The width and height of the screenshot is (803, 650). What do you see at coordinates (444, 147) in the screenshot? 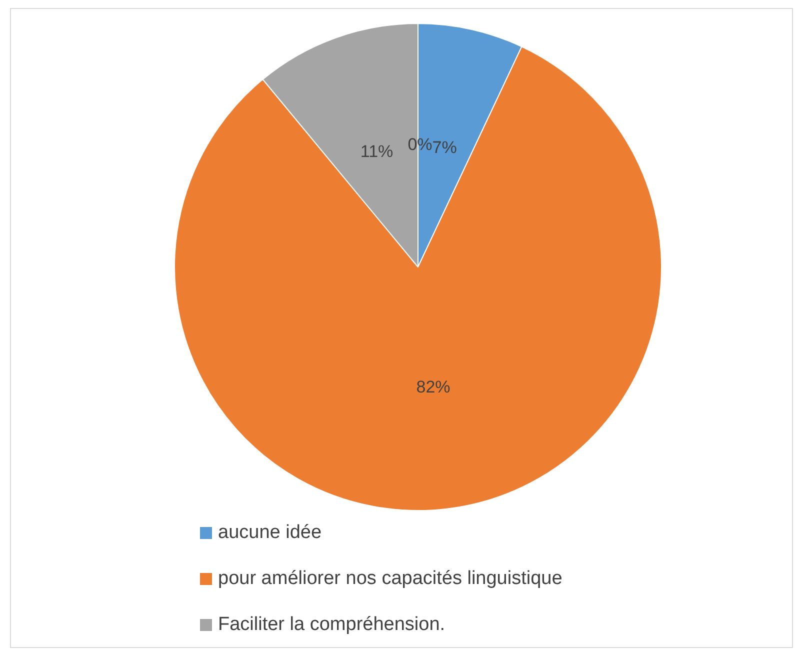
I see `data-label: 7%` at bounding box center [444, 147].